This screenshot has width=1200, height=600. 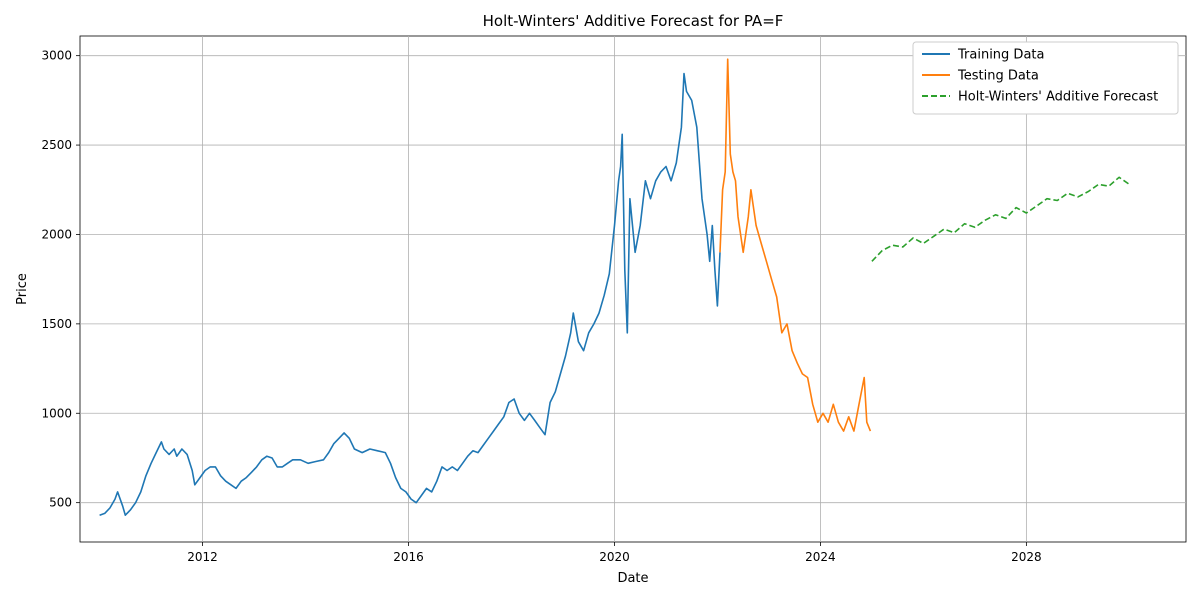 I want to click on y-tick-label: 3000, so click(x=56, y=56).